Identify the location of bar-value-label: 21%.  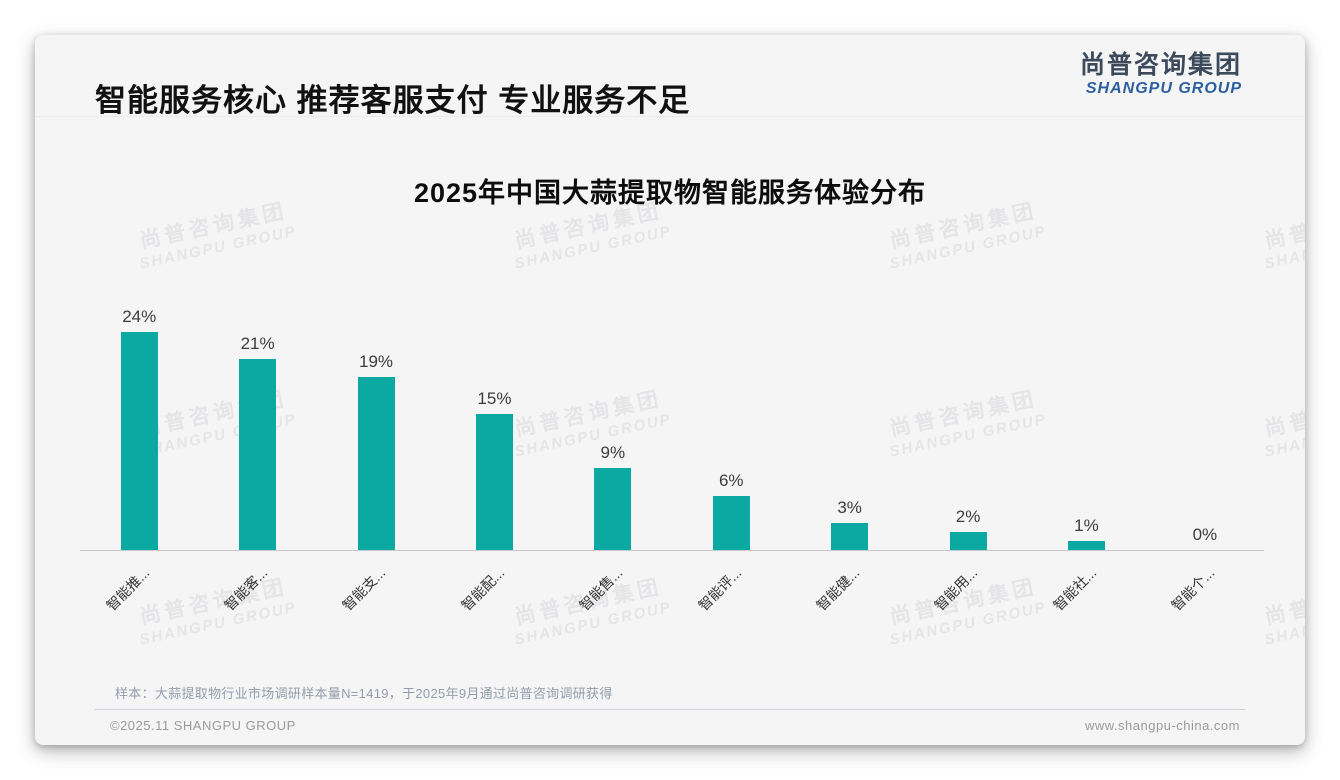
(257, 343).